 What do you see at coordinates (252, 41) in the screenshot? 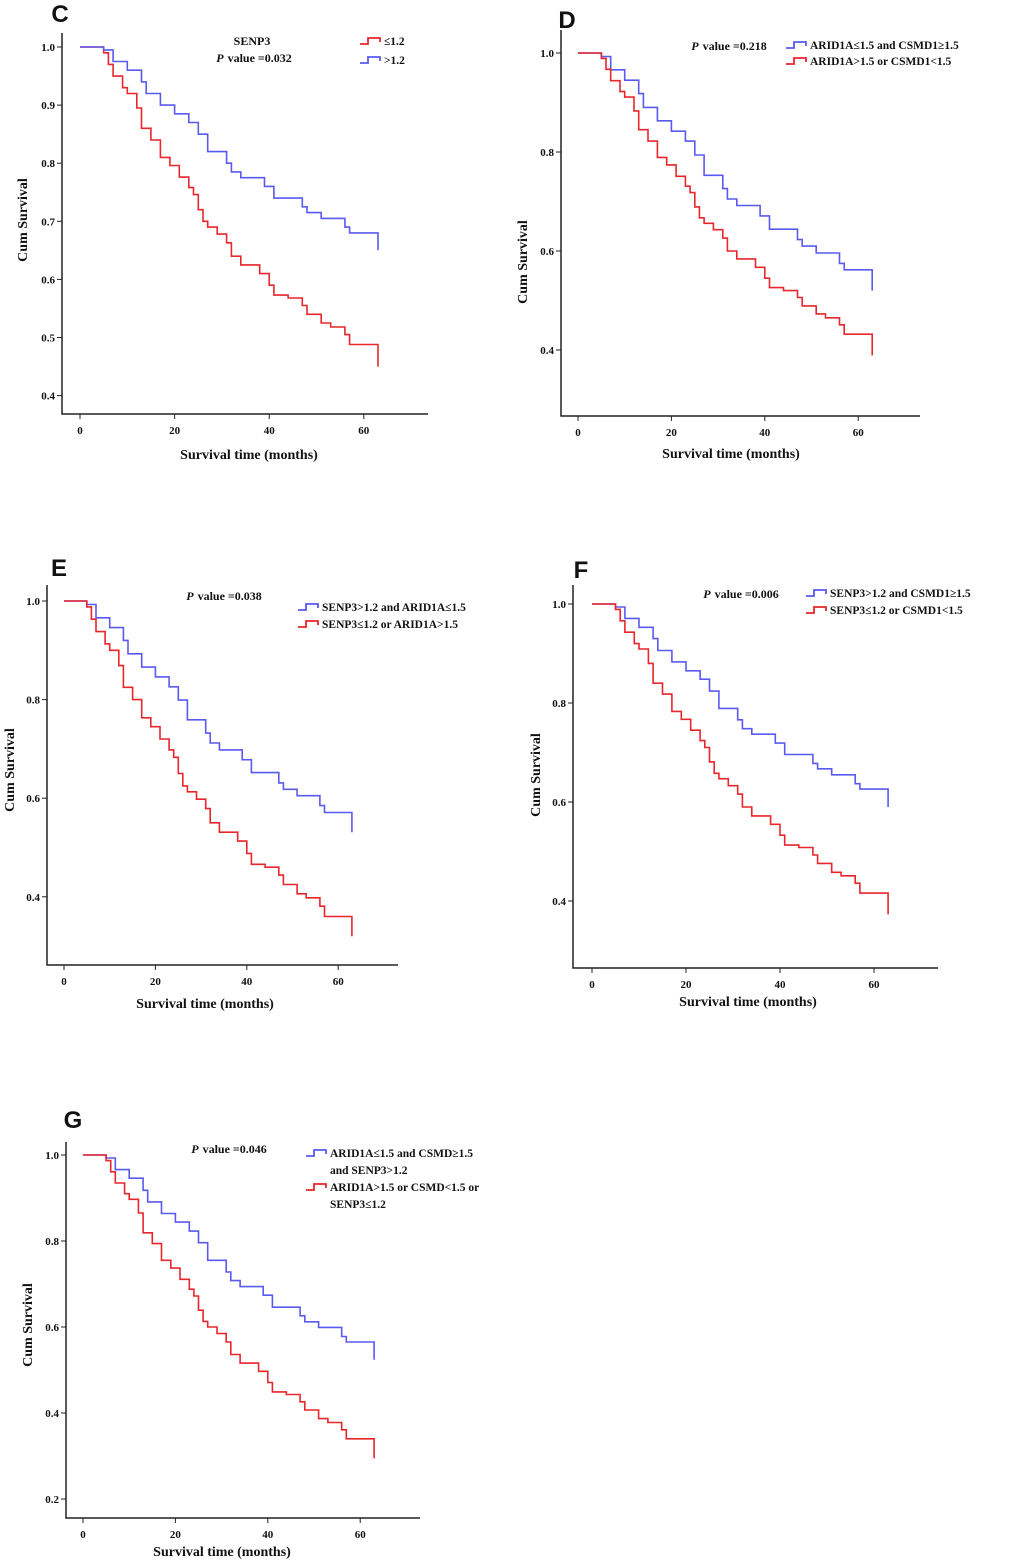
I see `chart-title: SENP3` at bounding box center [252, 41].